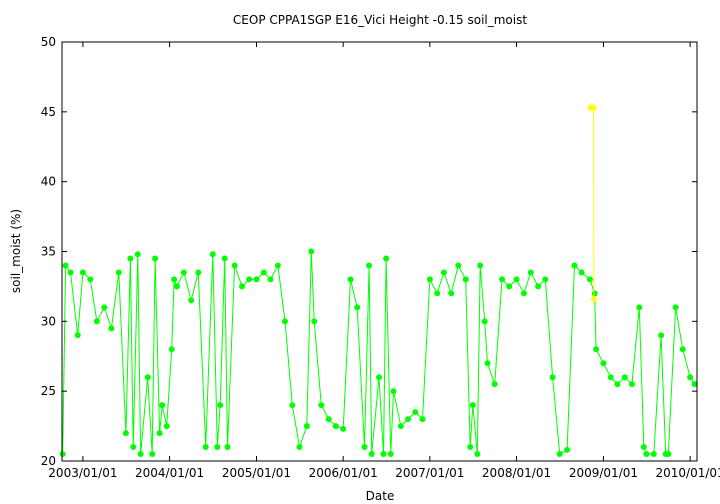  What do you see at coordinates (380, 496) in the screenshot?
I see `x-axis-label: Date` at bounding box center [380, 496].